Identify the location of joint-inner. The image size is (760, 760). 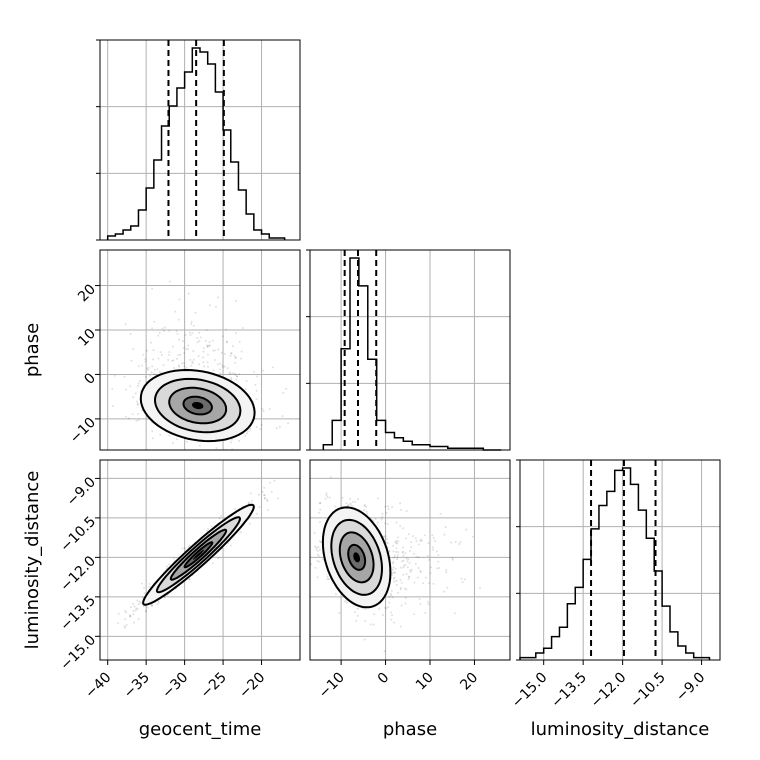
(200, 365).